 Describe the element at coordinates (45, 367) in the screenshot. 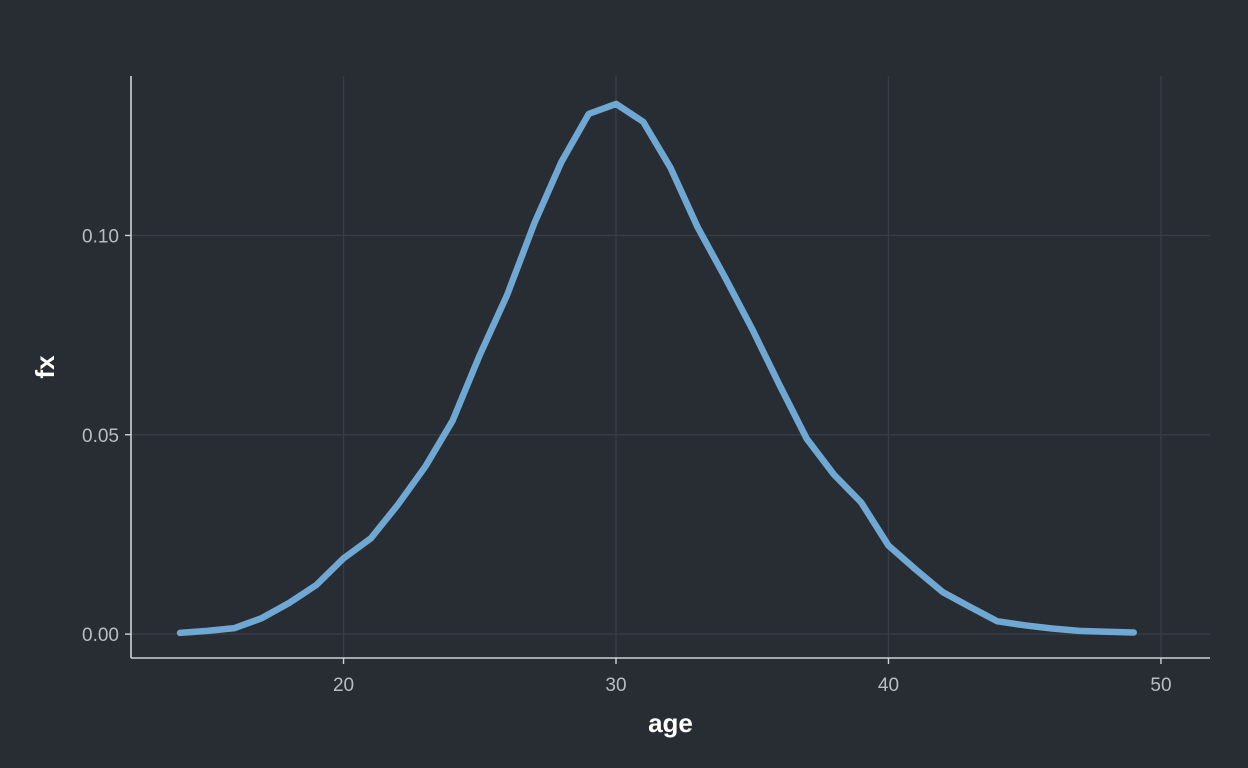

I see `y-axis-title: fx` at that location.